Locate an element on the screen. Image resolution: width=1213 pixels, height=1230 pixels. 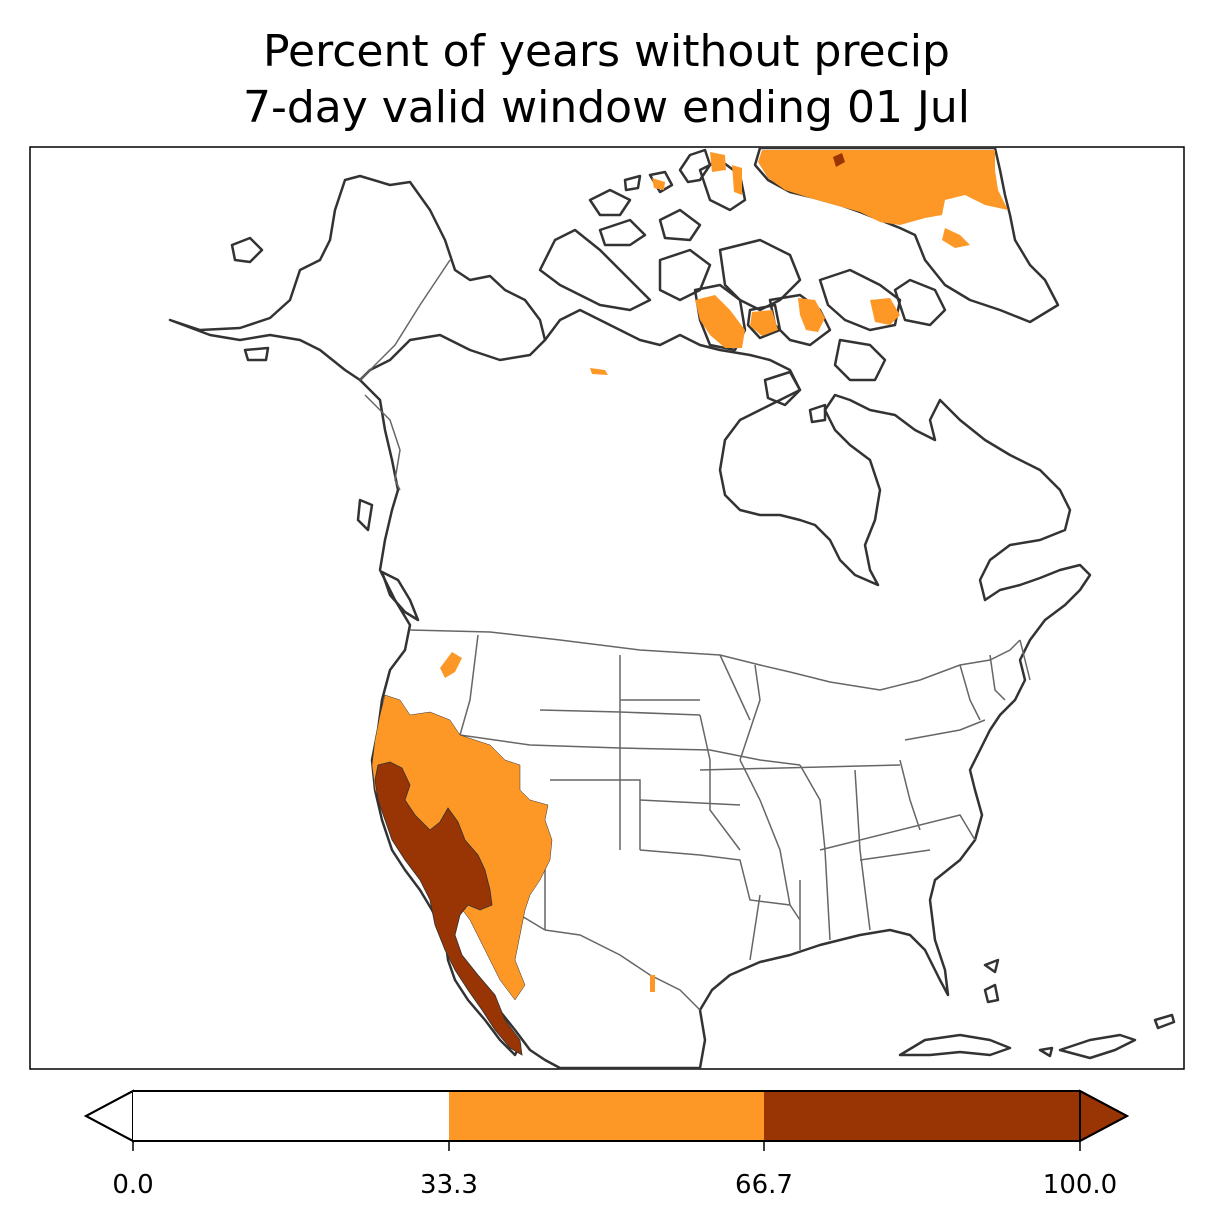
colorbar-tick-label-2: 66.7 is located at coordinates (764, 1185).